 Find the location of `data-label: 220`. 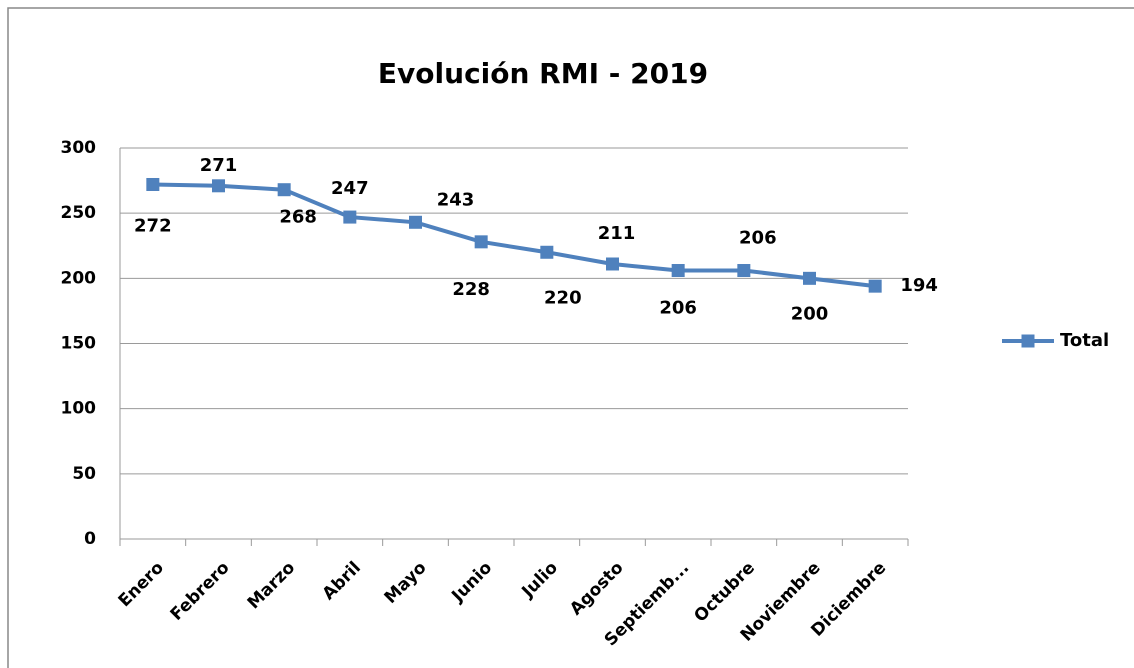

data-label: 220 is located at coordinates (563, 297).